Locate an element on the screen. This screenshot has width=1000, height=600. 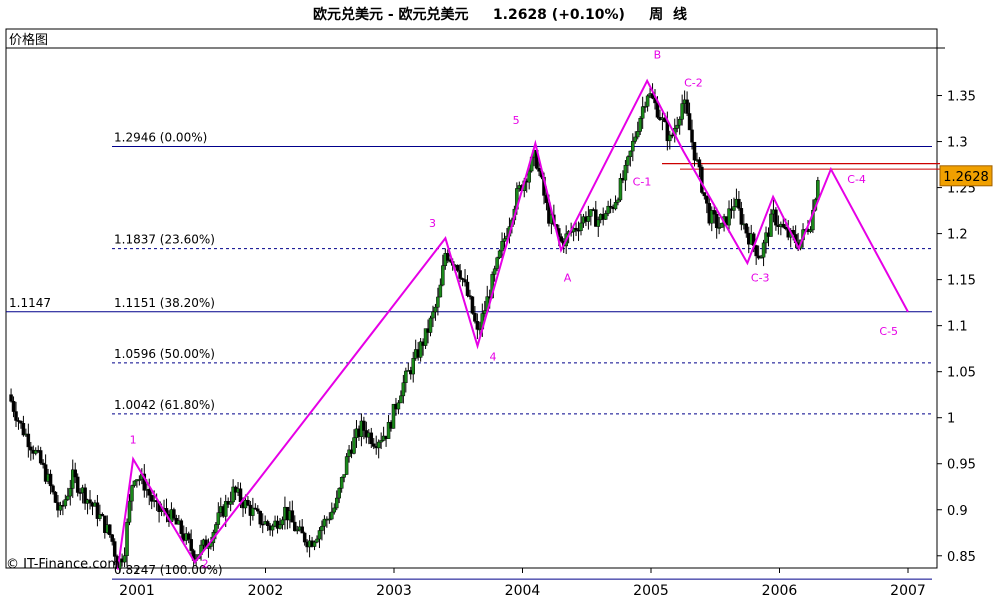
panel-label: 价格图 is located at coordinates (28, 40).